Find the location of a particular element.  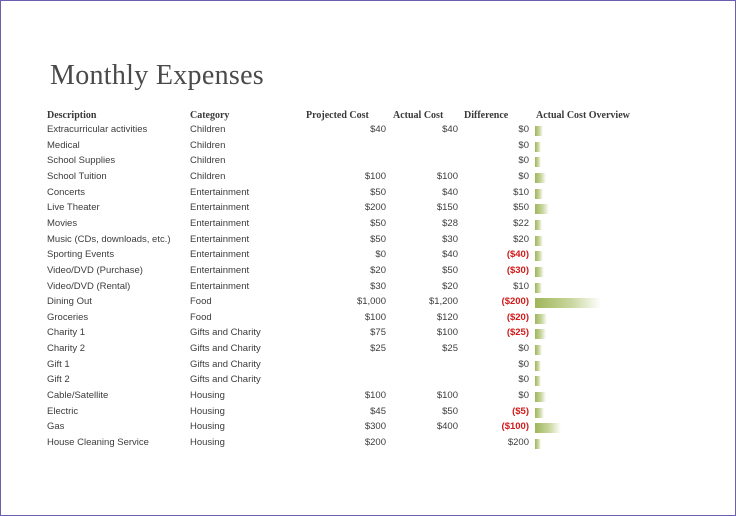

header-difference: Difference is located at coordinates (486, 115).